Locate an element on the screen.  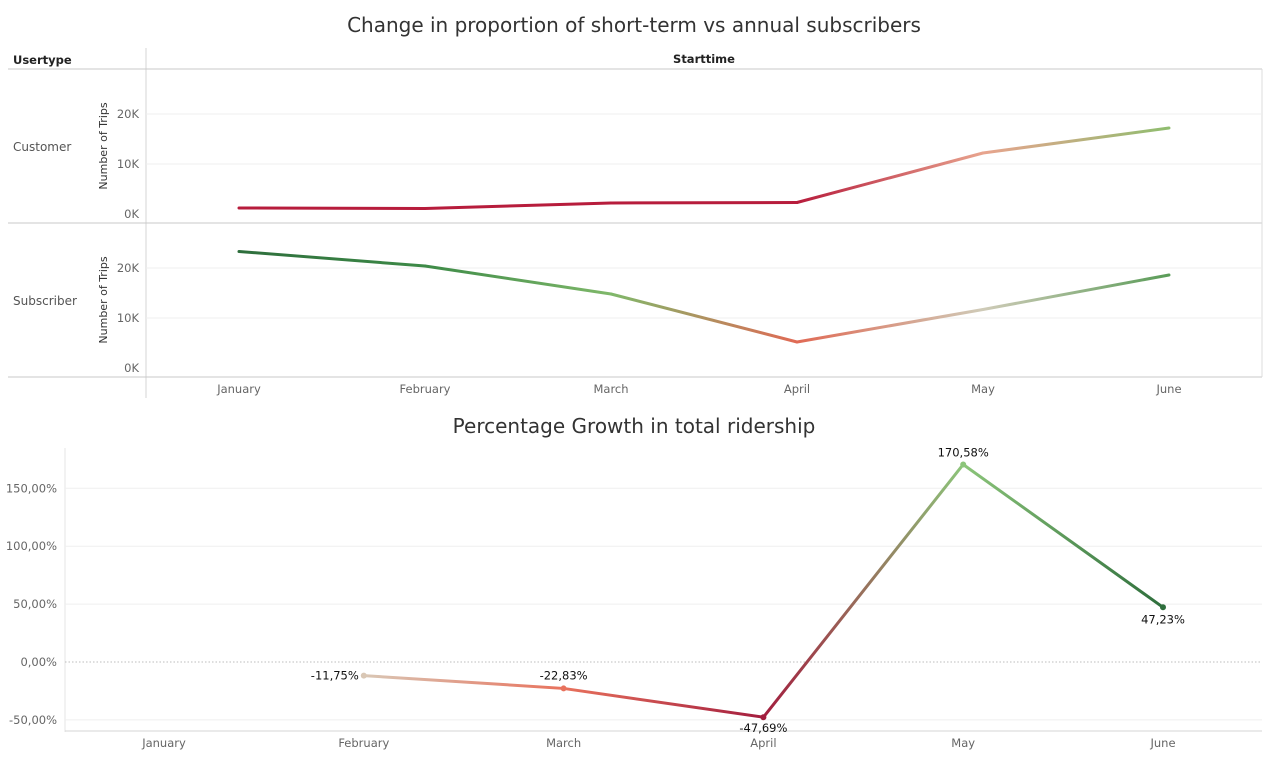
row-label-customer: Customer is located at coordinates (42, 147).